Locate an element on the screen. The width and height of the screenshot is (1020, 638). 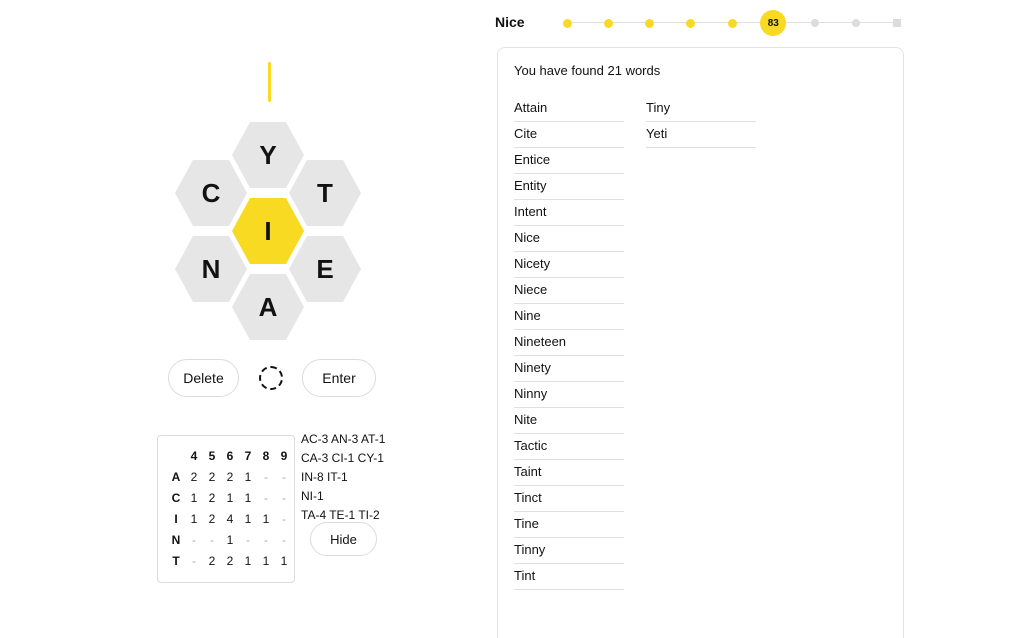
letter-hive: Y C T I N E A is located at coordinates (268, 231).